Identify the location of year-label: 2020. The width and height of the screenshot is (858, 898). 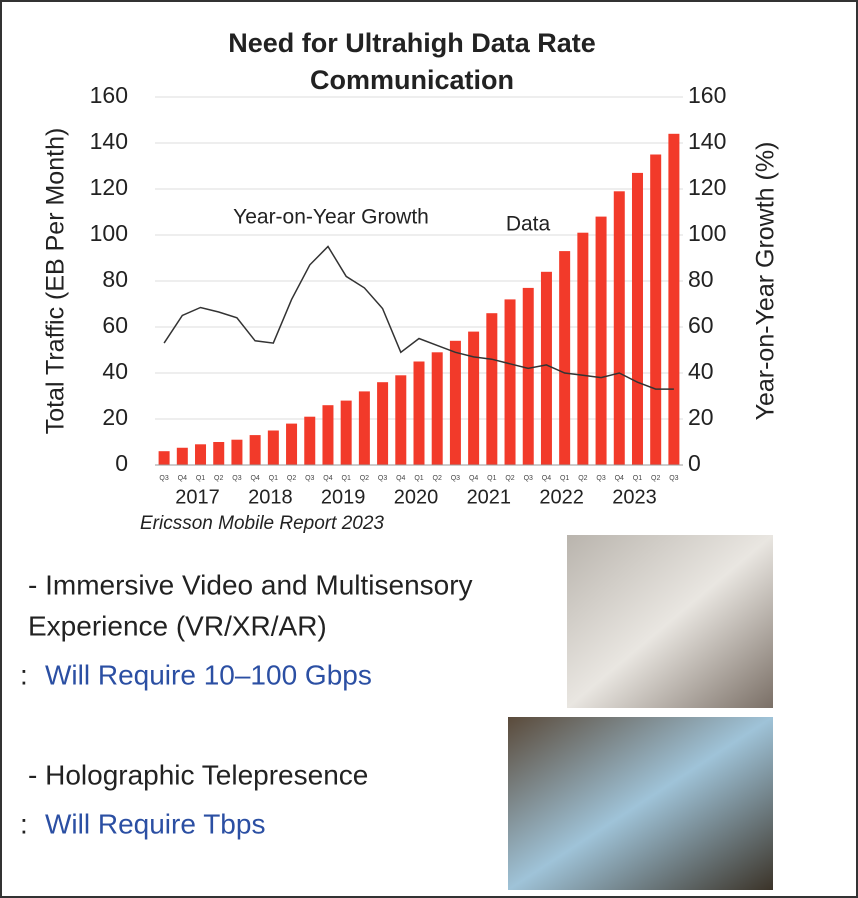
(416, 497).